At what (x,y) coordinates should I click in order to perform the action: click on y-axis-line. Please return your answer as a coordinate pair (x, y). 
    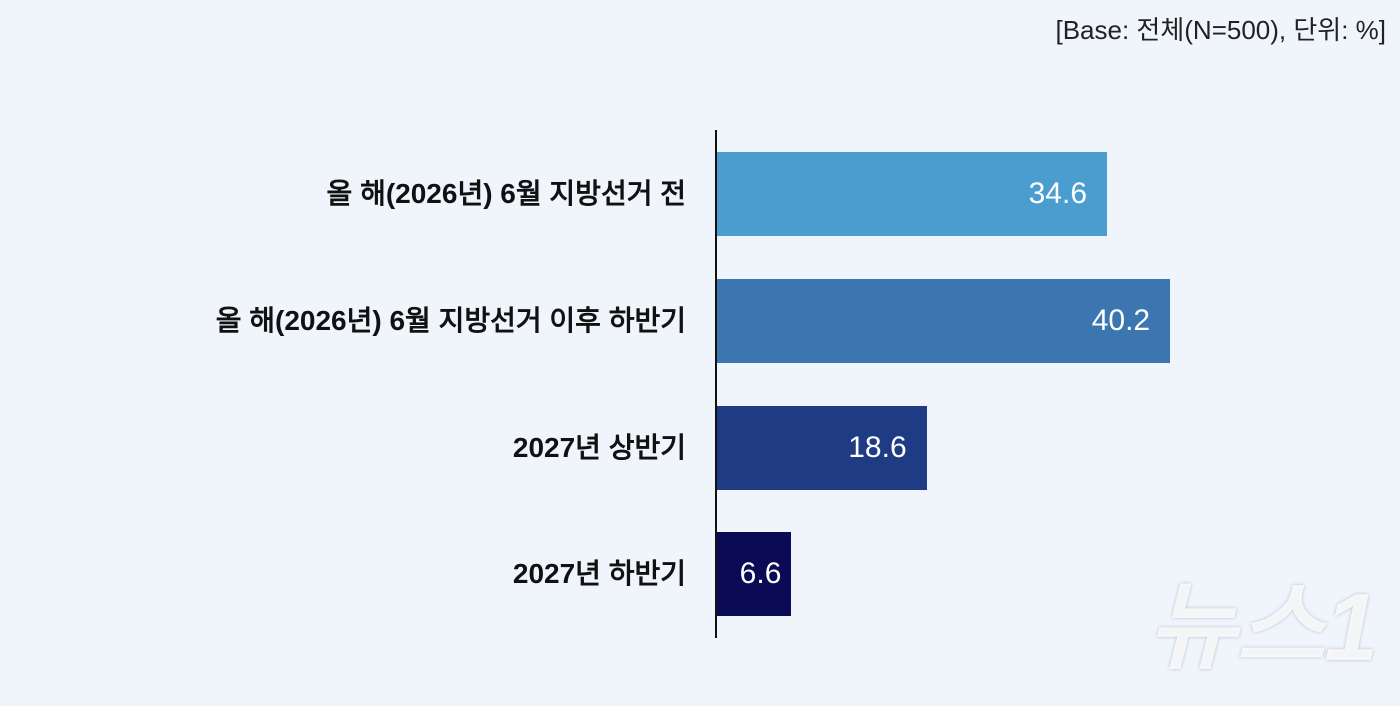
    Looking at the image, I should click on (716, 384).